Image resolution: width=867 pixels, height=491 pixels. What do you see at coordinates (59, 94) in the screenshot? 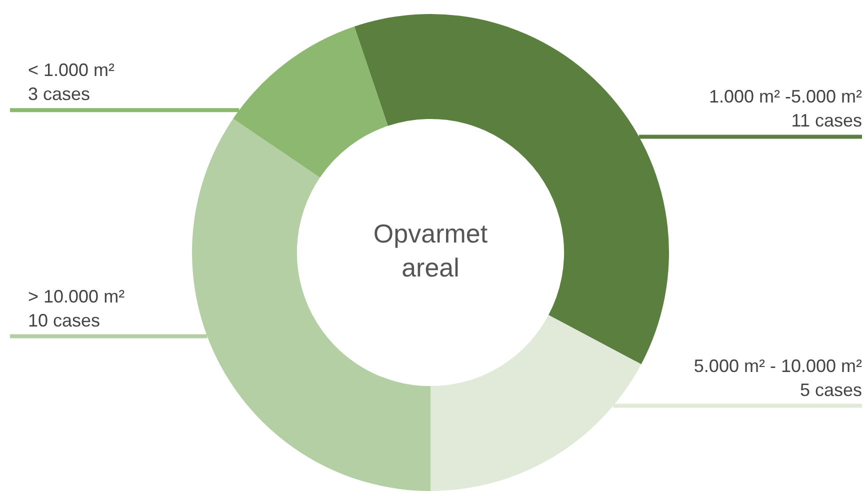
I see `data-label: 3 cases` at bounding box center [59, 94].